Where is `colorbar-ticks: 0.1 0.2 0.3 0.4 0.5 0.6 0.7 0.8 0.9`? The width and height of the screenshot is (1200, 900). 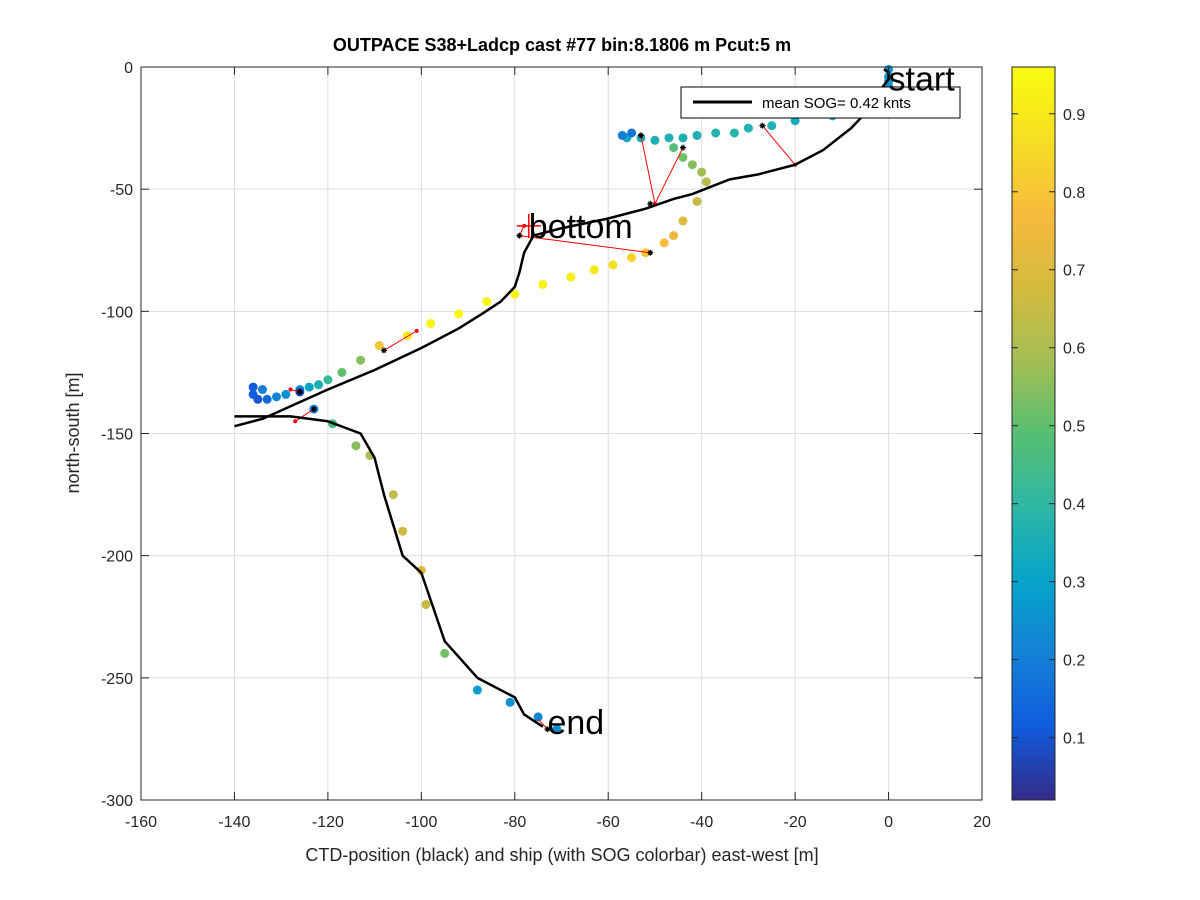
colorbar-ticks: 0.1 0.2 0.3 0.4 0.5 0.6 0.7 0.8 0.9 is located at coordinates (1048, 427).